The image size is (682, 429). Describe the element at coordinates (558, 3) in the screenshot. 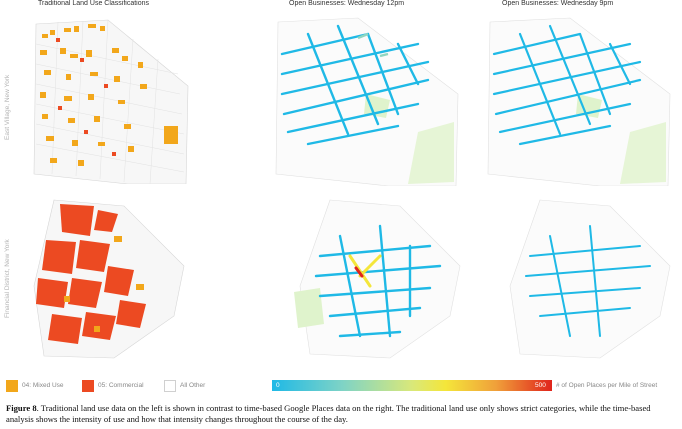

I see `column-title-wed-9pm: Open Businesses: Wednesday 9pm` at that location.